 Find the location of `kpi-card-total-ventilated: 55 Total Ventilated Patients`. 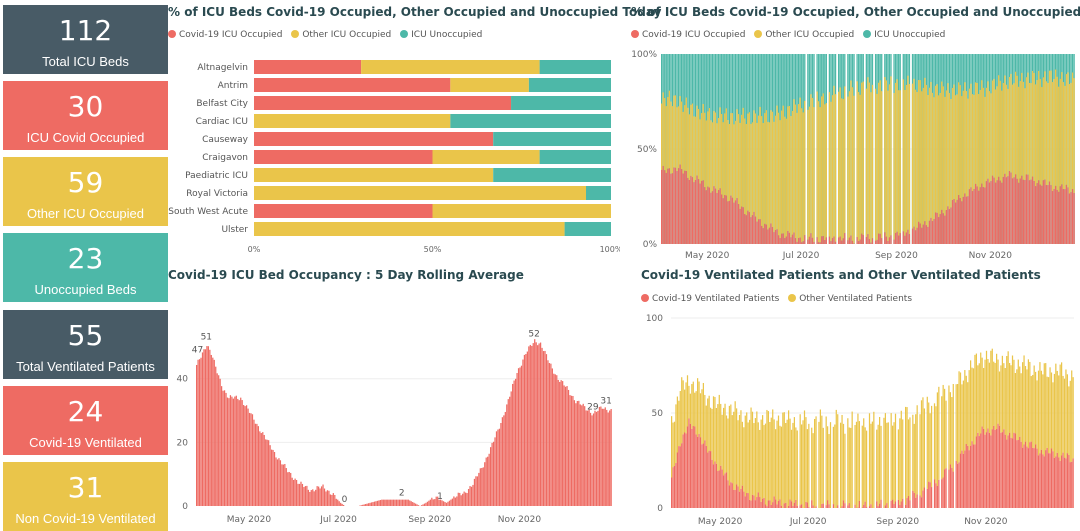

kpi-card-total-ventilated: 55 Total Ventilated Patients is located at coordinates (85, 344).